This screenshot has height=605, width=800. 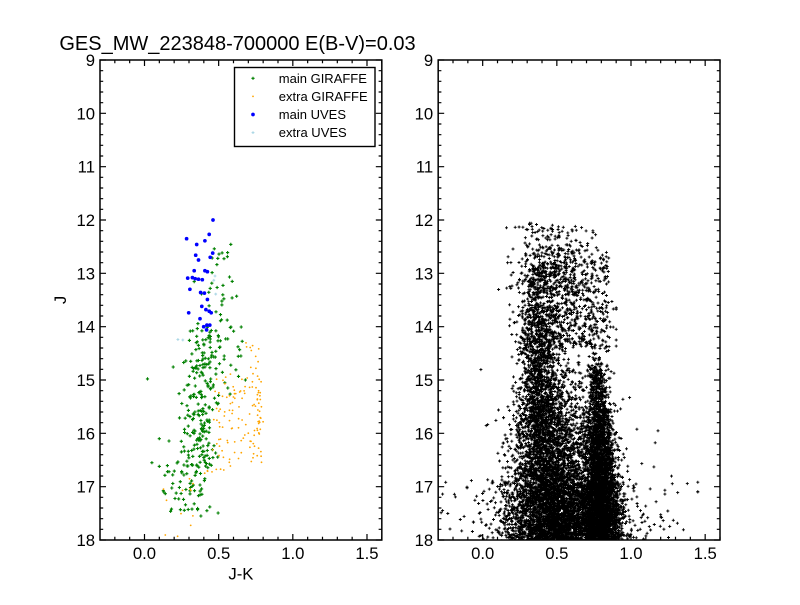 What do you see at coordinates (313, 114) in the screenshot?
I see `svg-text: main UVES` at bounding box center [313, 114].